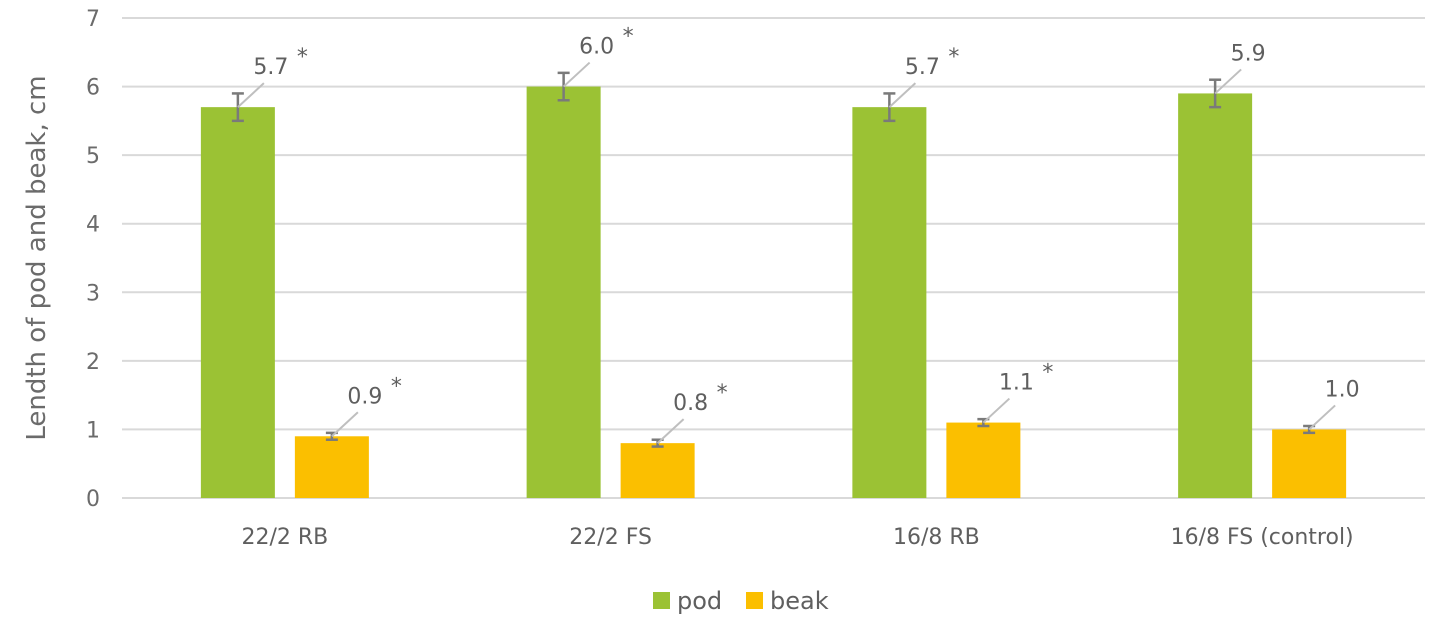  I want to click on y-tick-label: 1, so click(93, 430).